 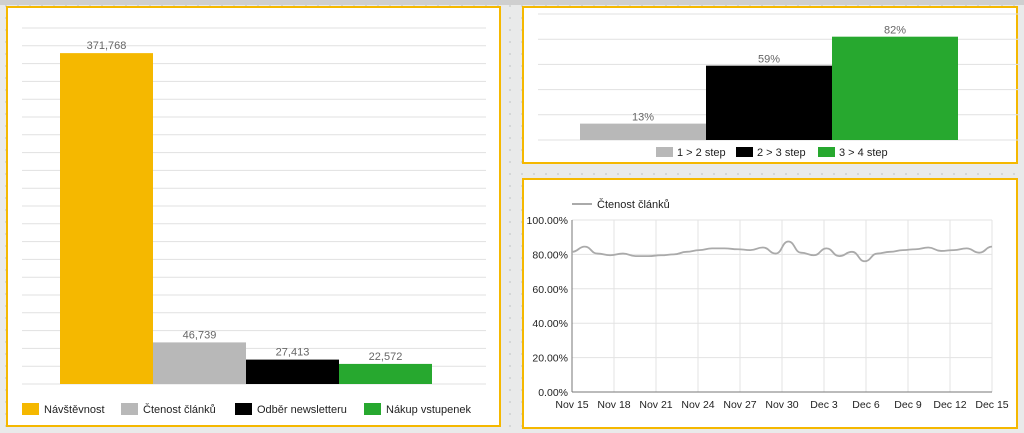 What do you see at coordinates (200, 335) in the screenshot?
I see `data-label: 46,739` at bounding box center [200, 335].